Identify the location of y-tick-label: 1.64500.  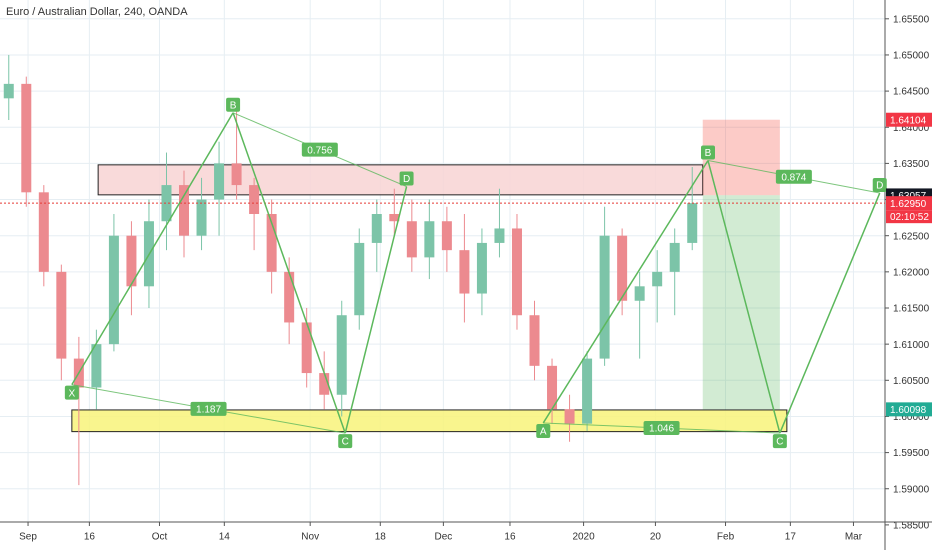
(911, 92).